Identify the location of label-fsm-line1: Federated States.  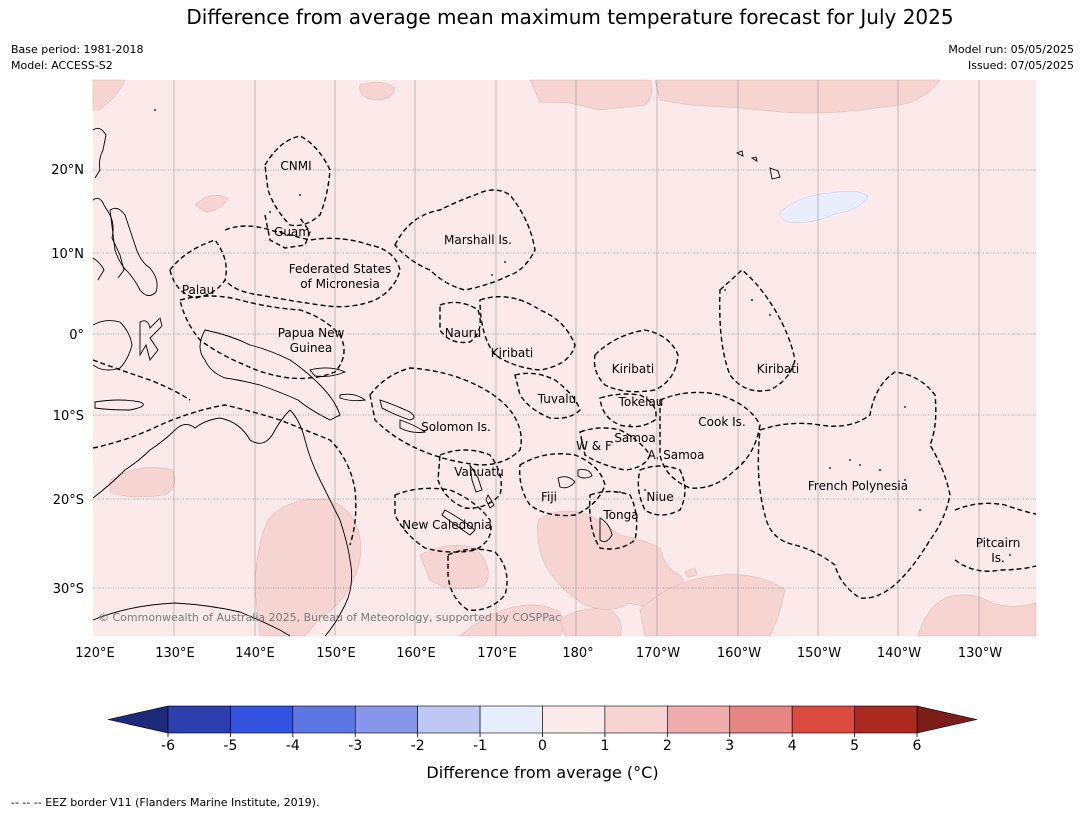
(340, 269).